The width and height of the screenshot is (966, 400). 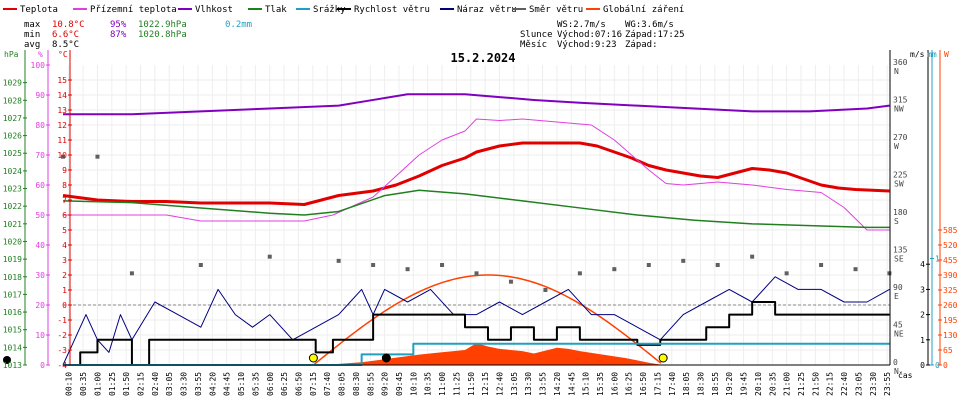 I want to click on series-temperature, so click(x=476, y=173).